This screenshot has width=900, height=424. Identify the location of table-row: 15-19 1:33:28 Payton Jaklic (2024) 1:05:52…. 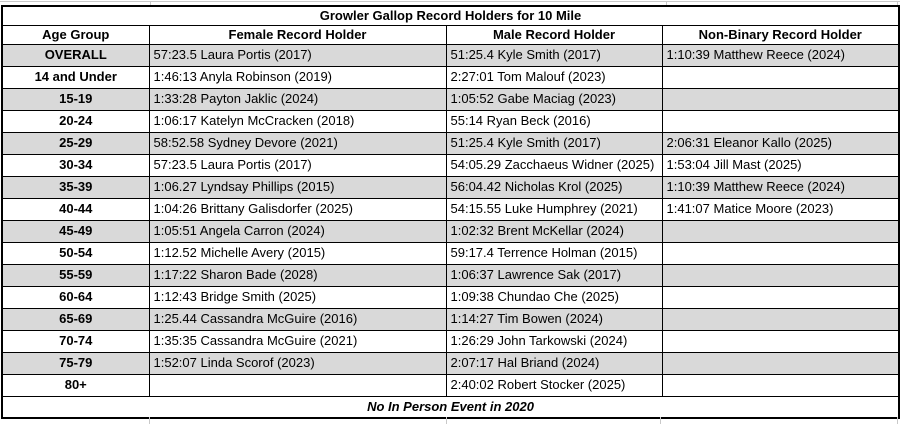
(450, 99).